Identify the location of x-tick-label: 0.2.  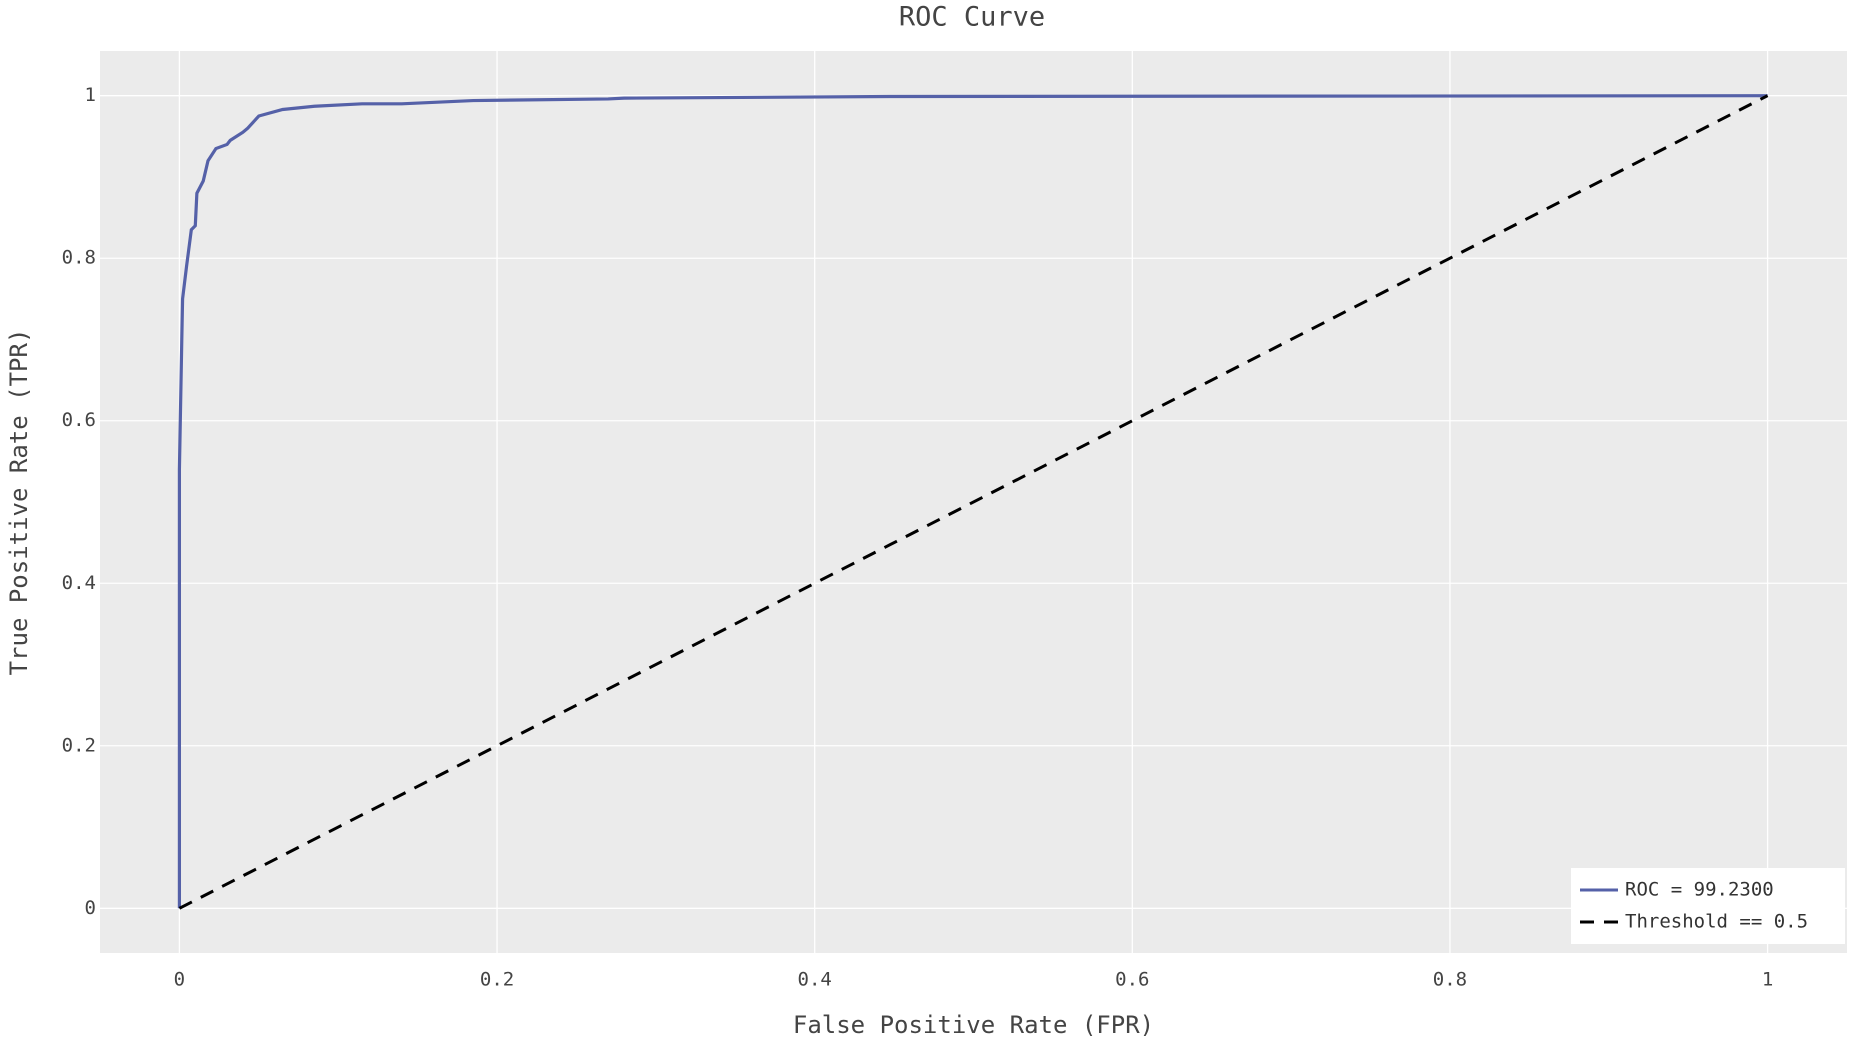
(497, 980).